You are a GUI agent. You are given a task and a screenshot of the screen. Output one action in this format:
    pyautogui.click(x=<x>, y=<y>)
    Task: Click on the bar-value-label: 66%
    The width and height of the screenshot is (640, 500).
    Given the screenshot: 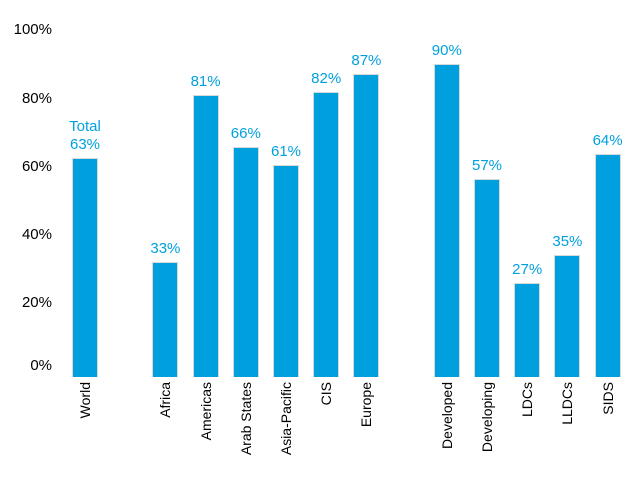 What is the action you would take?
    pyautogui.click(x=245, y=134)
    